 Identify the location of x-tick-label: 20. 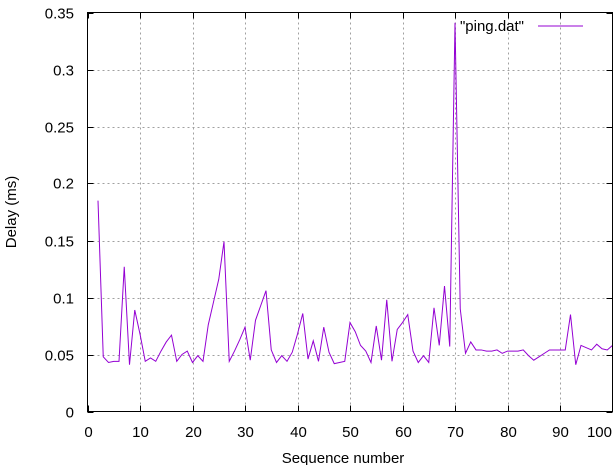
(193, 432).